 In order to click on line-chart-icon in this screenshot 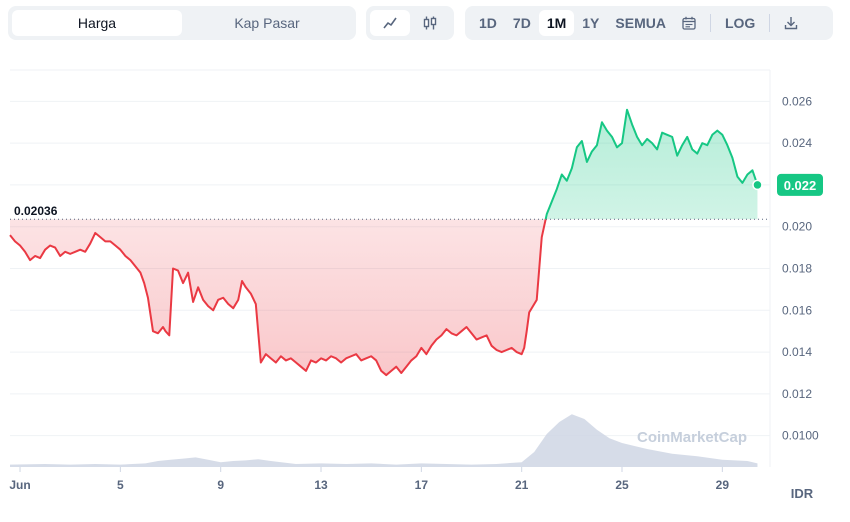, I will do `click(390, 23)`.